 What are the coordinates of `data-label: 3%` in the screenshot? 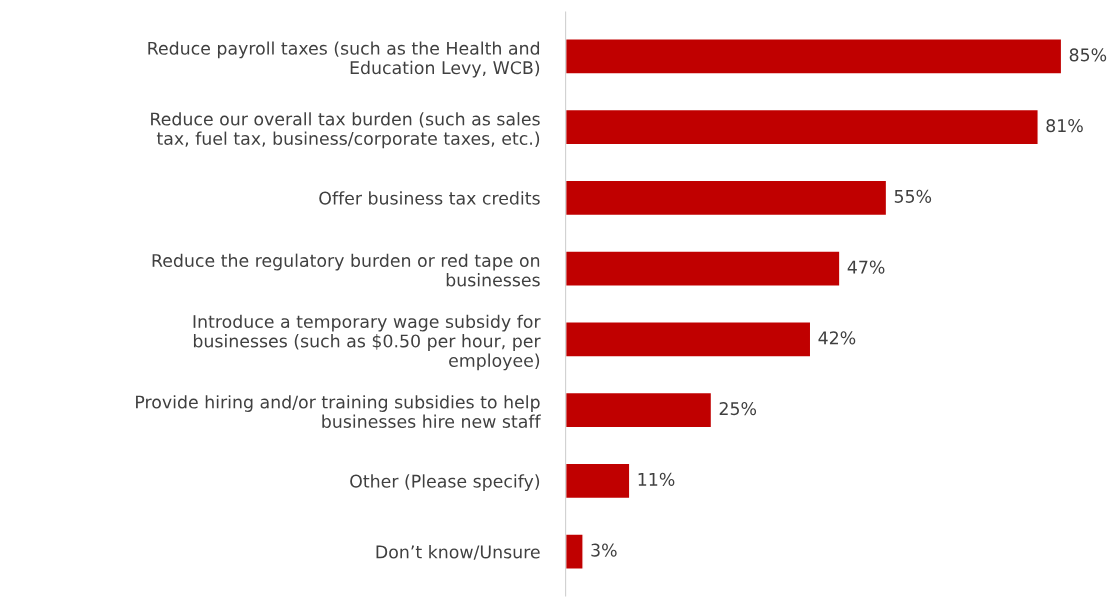 It's located at (604, 550).